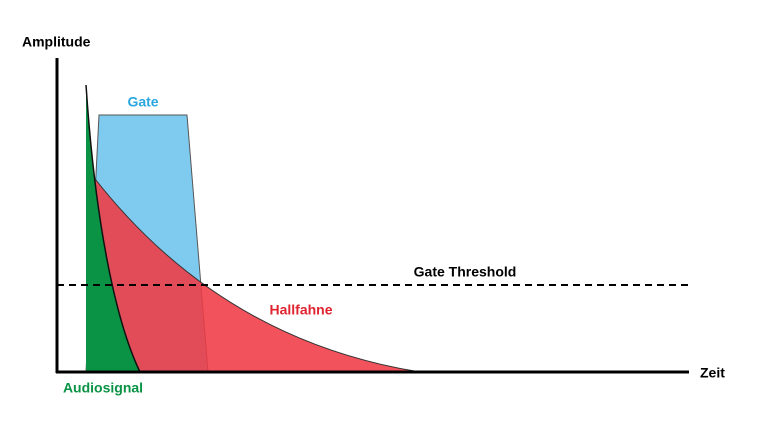 This screenshot has height=432, width=768. Describe the element at coordinates (300, 310) in the screenshot. I see `reverb-label: Hallfahne` at that location.